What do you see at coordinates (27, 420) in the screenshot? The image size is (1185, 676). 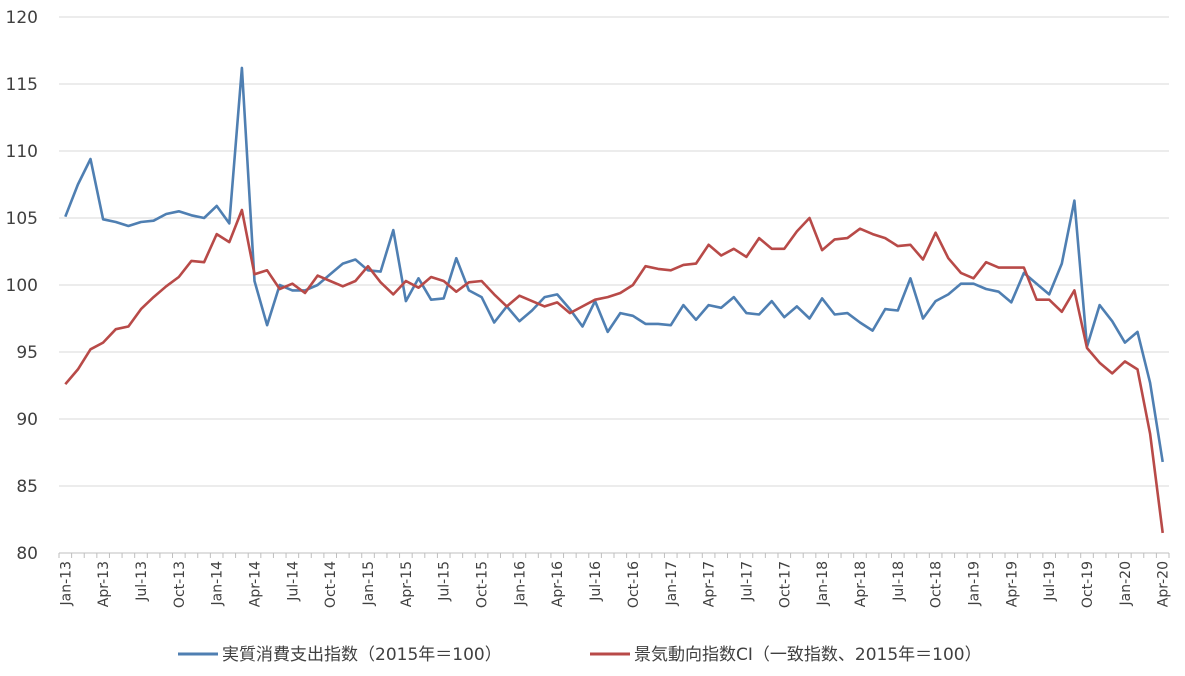 I see `y-tick-label: 90` at bounding box center [27, 420].